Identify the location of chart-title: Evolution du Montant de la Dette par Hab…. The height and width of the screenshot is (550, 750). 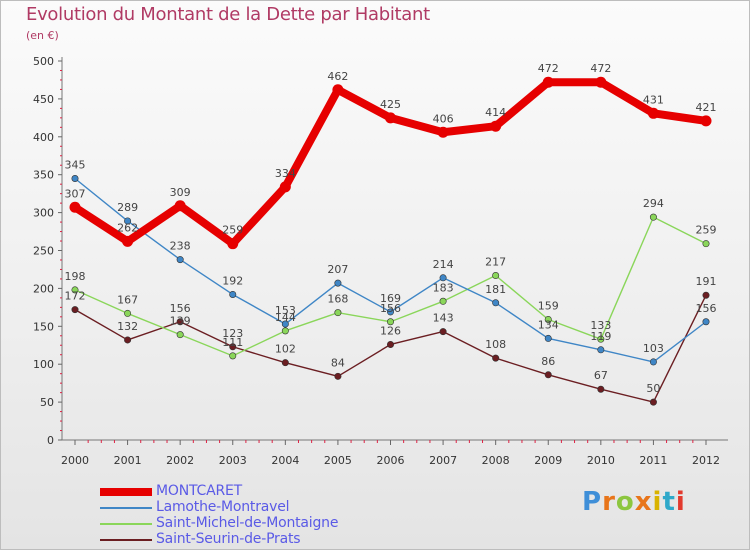
(228, 14).